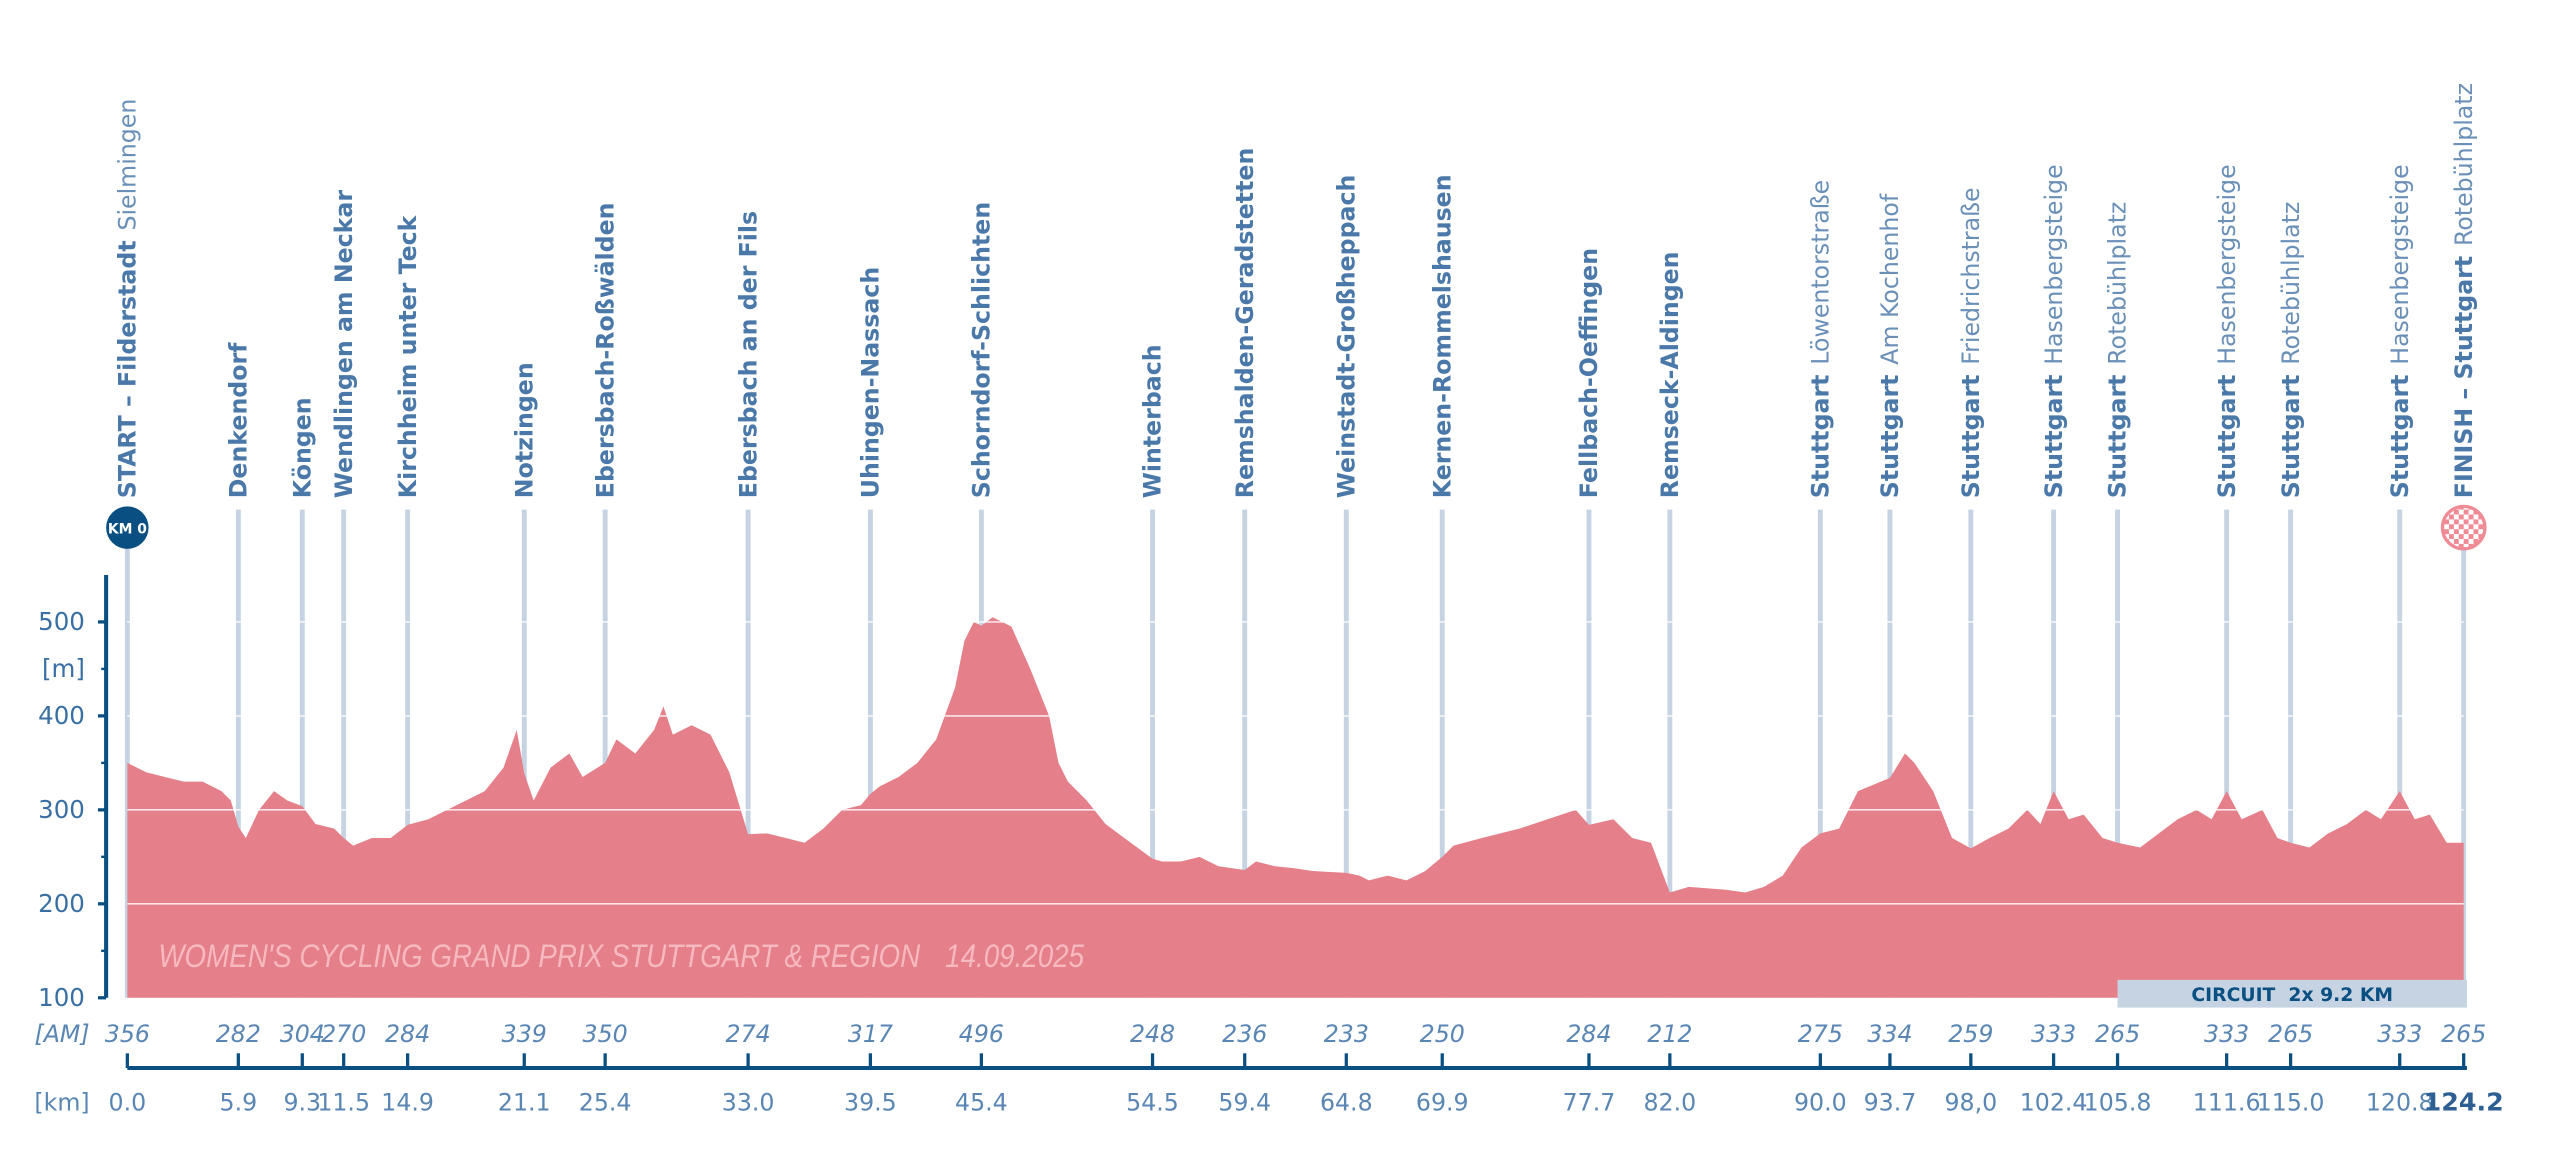  What do you see at coordinates (1890, 345) in the screenshot?
I see `waypoint-label: Stuttgart Am Kochenhof` at bounding box center [1890, 345].